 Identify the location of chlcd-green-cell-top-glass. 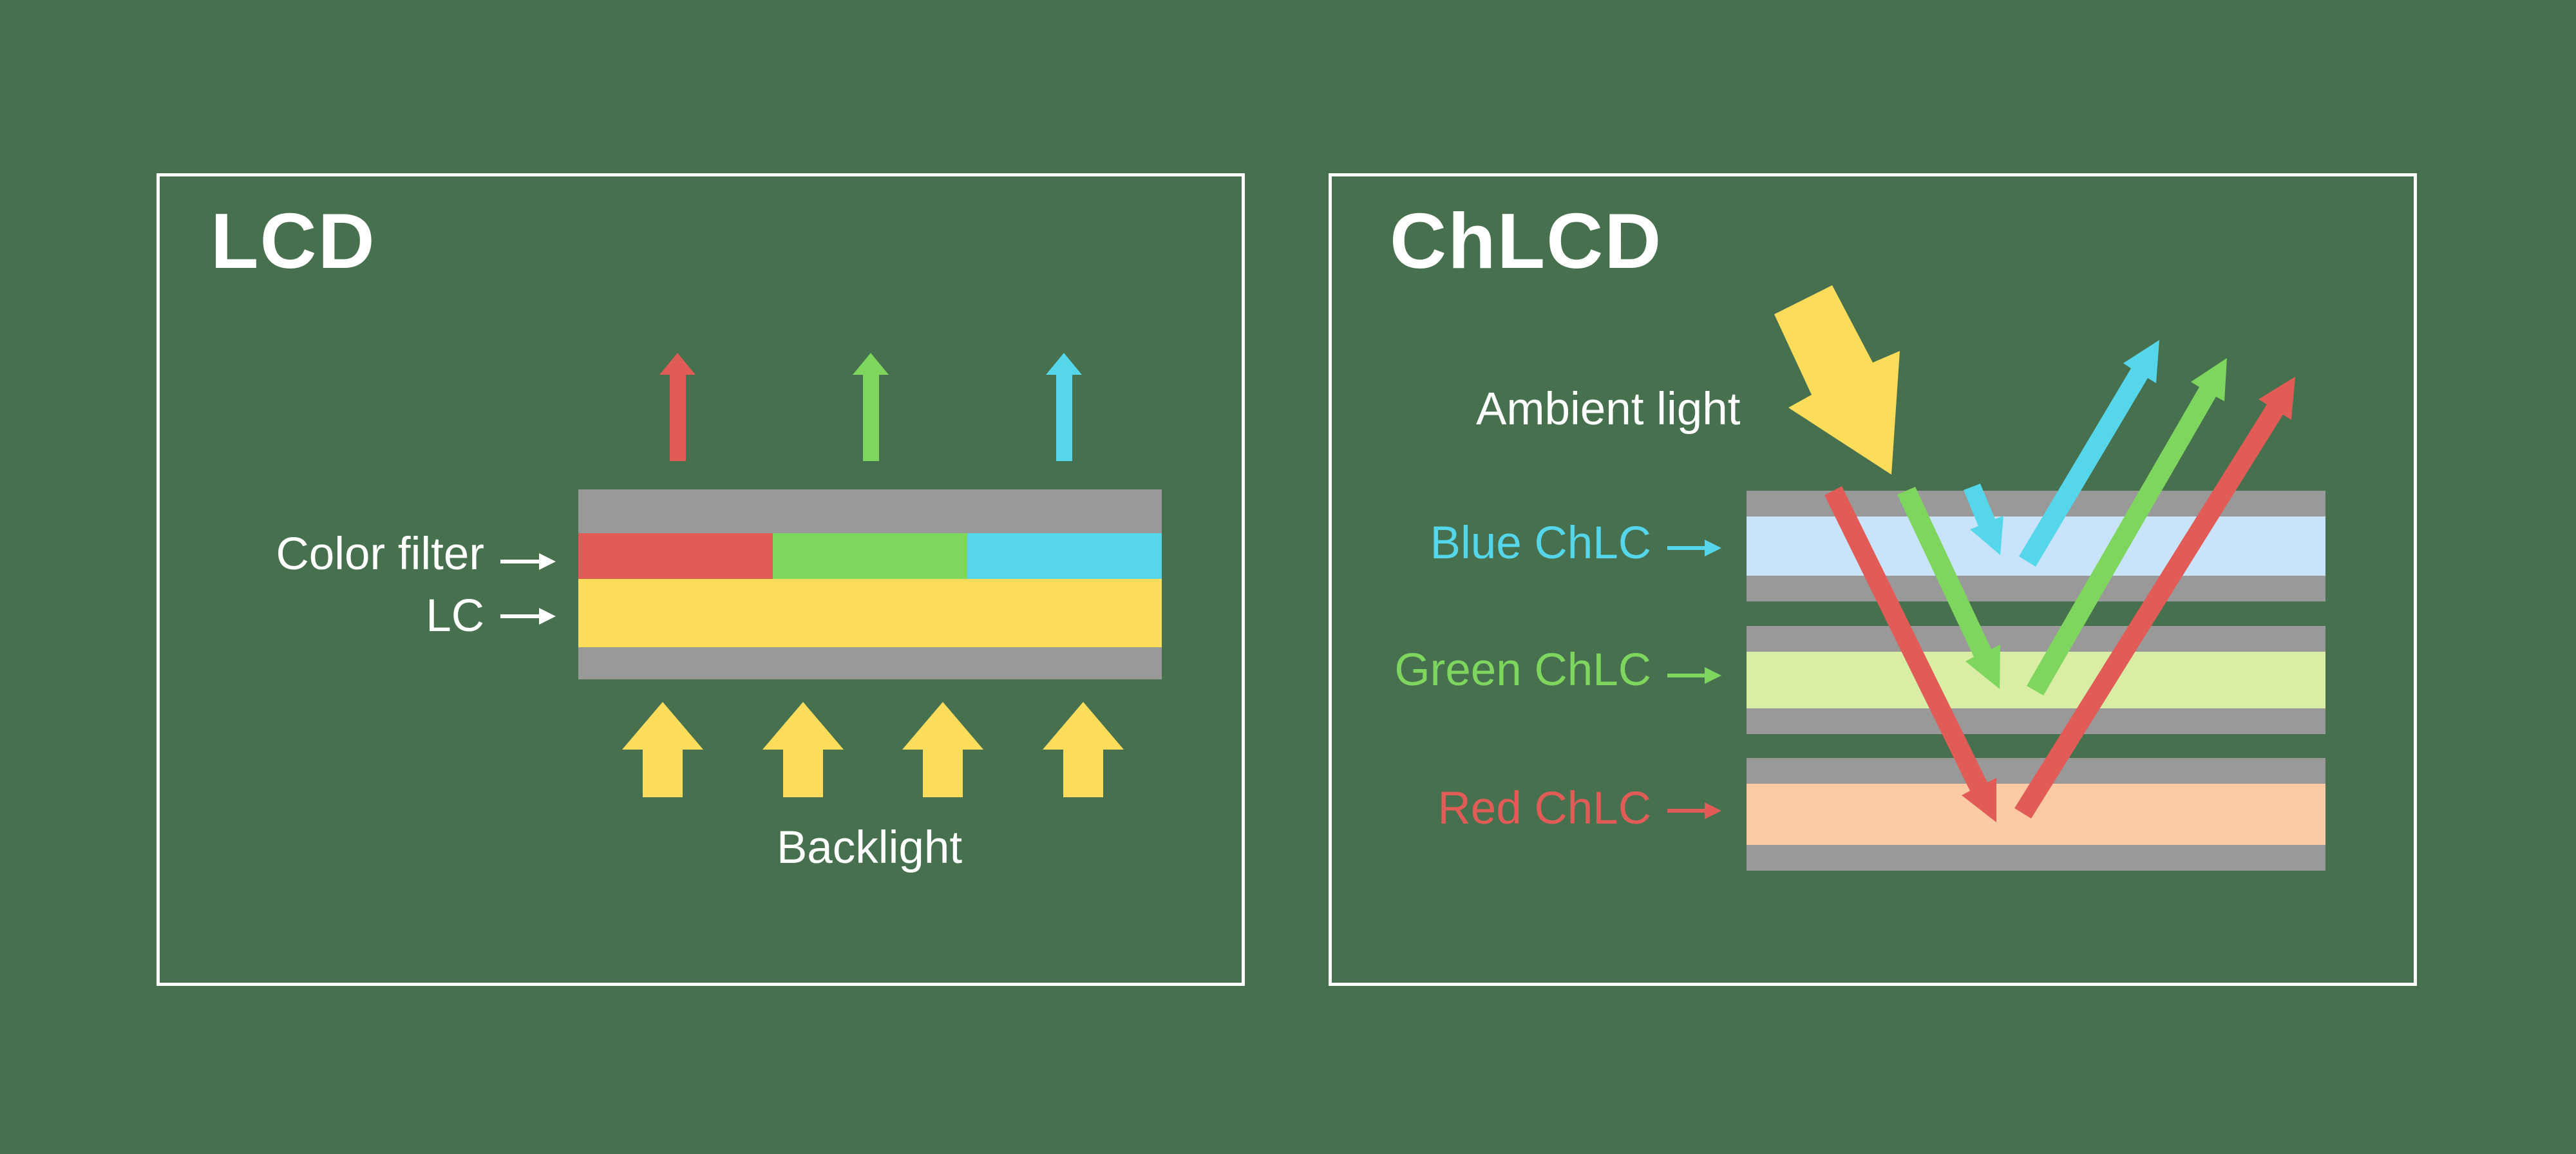
(2036, 639).